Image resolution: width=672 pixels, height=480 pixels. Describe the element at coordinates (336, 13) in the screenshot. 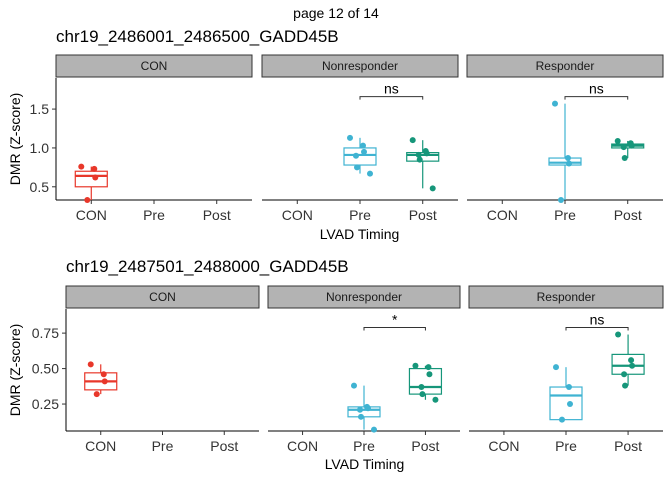

I see `page-label: page 12 of 14` at that location.